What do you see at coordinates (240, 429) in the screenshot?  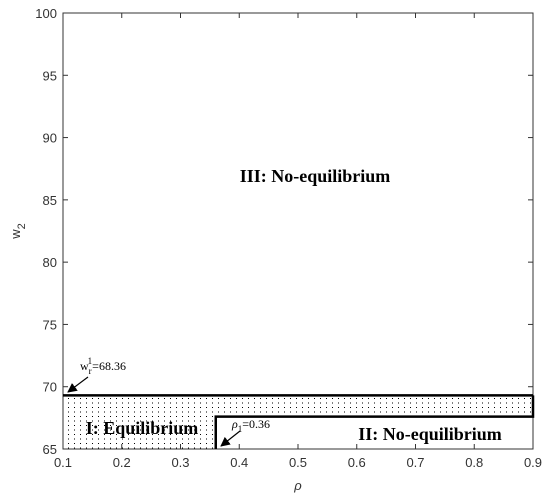 I see `annotation-sub: 1` at bounding box center [240, 429].